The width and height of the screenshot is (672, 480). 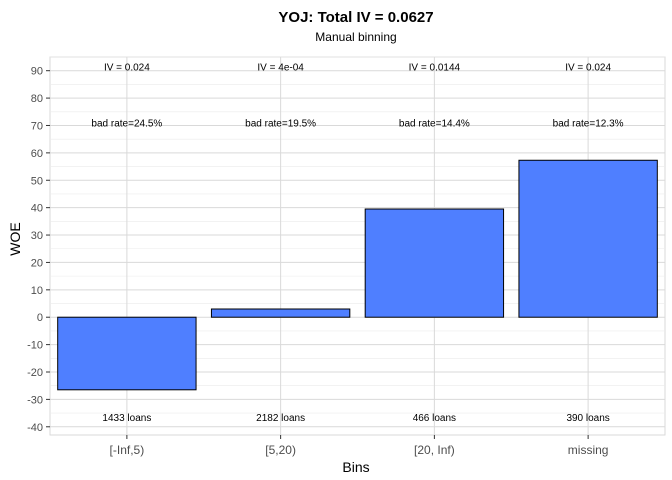 I want to click on iv-label: IV = 0.0144, so click(x=435, y=68).